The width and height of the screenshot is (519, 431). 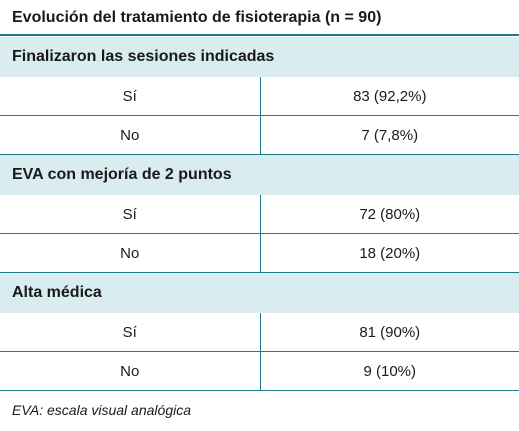 What do you see at coordinates (389, 253) in the screenshot?
I see `row-value: 18 (20%)` at bounding box center [389, 253].